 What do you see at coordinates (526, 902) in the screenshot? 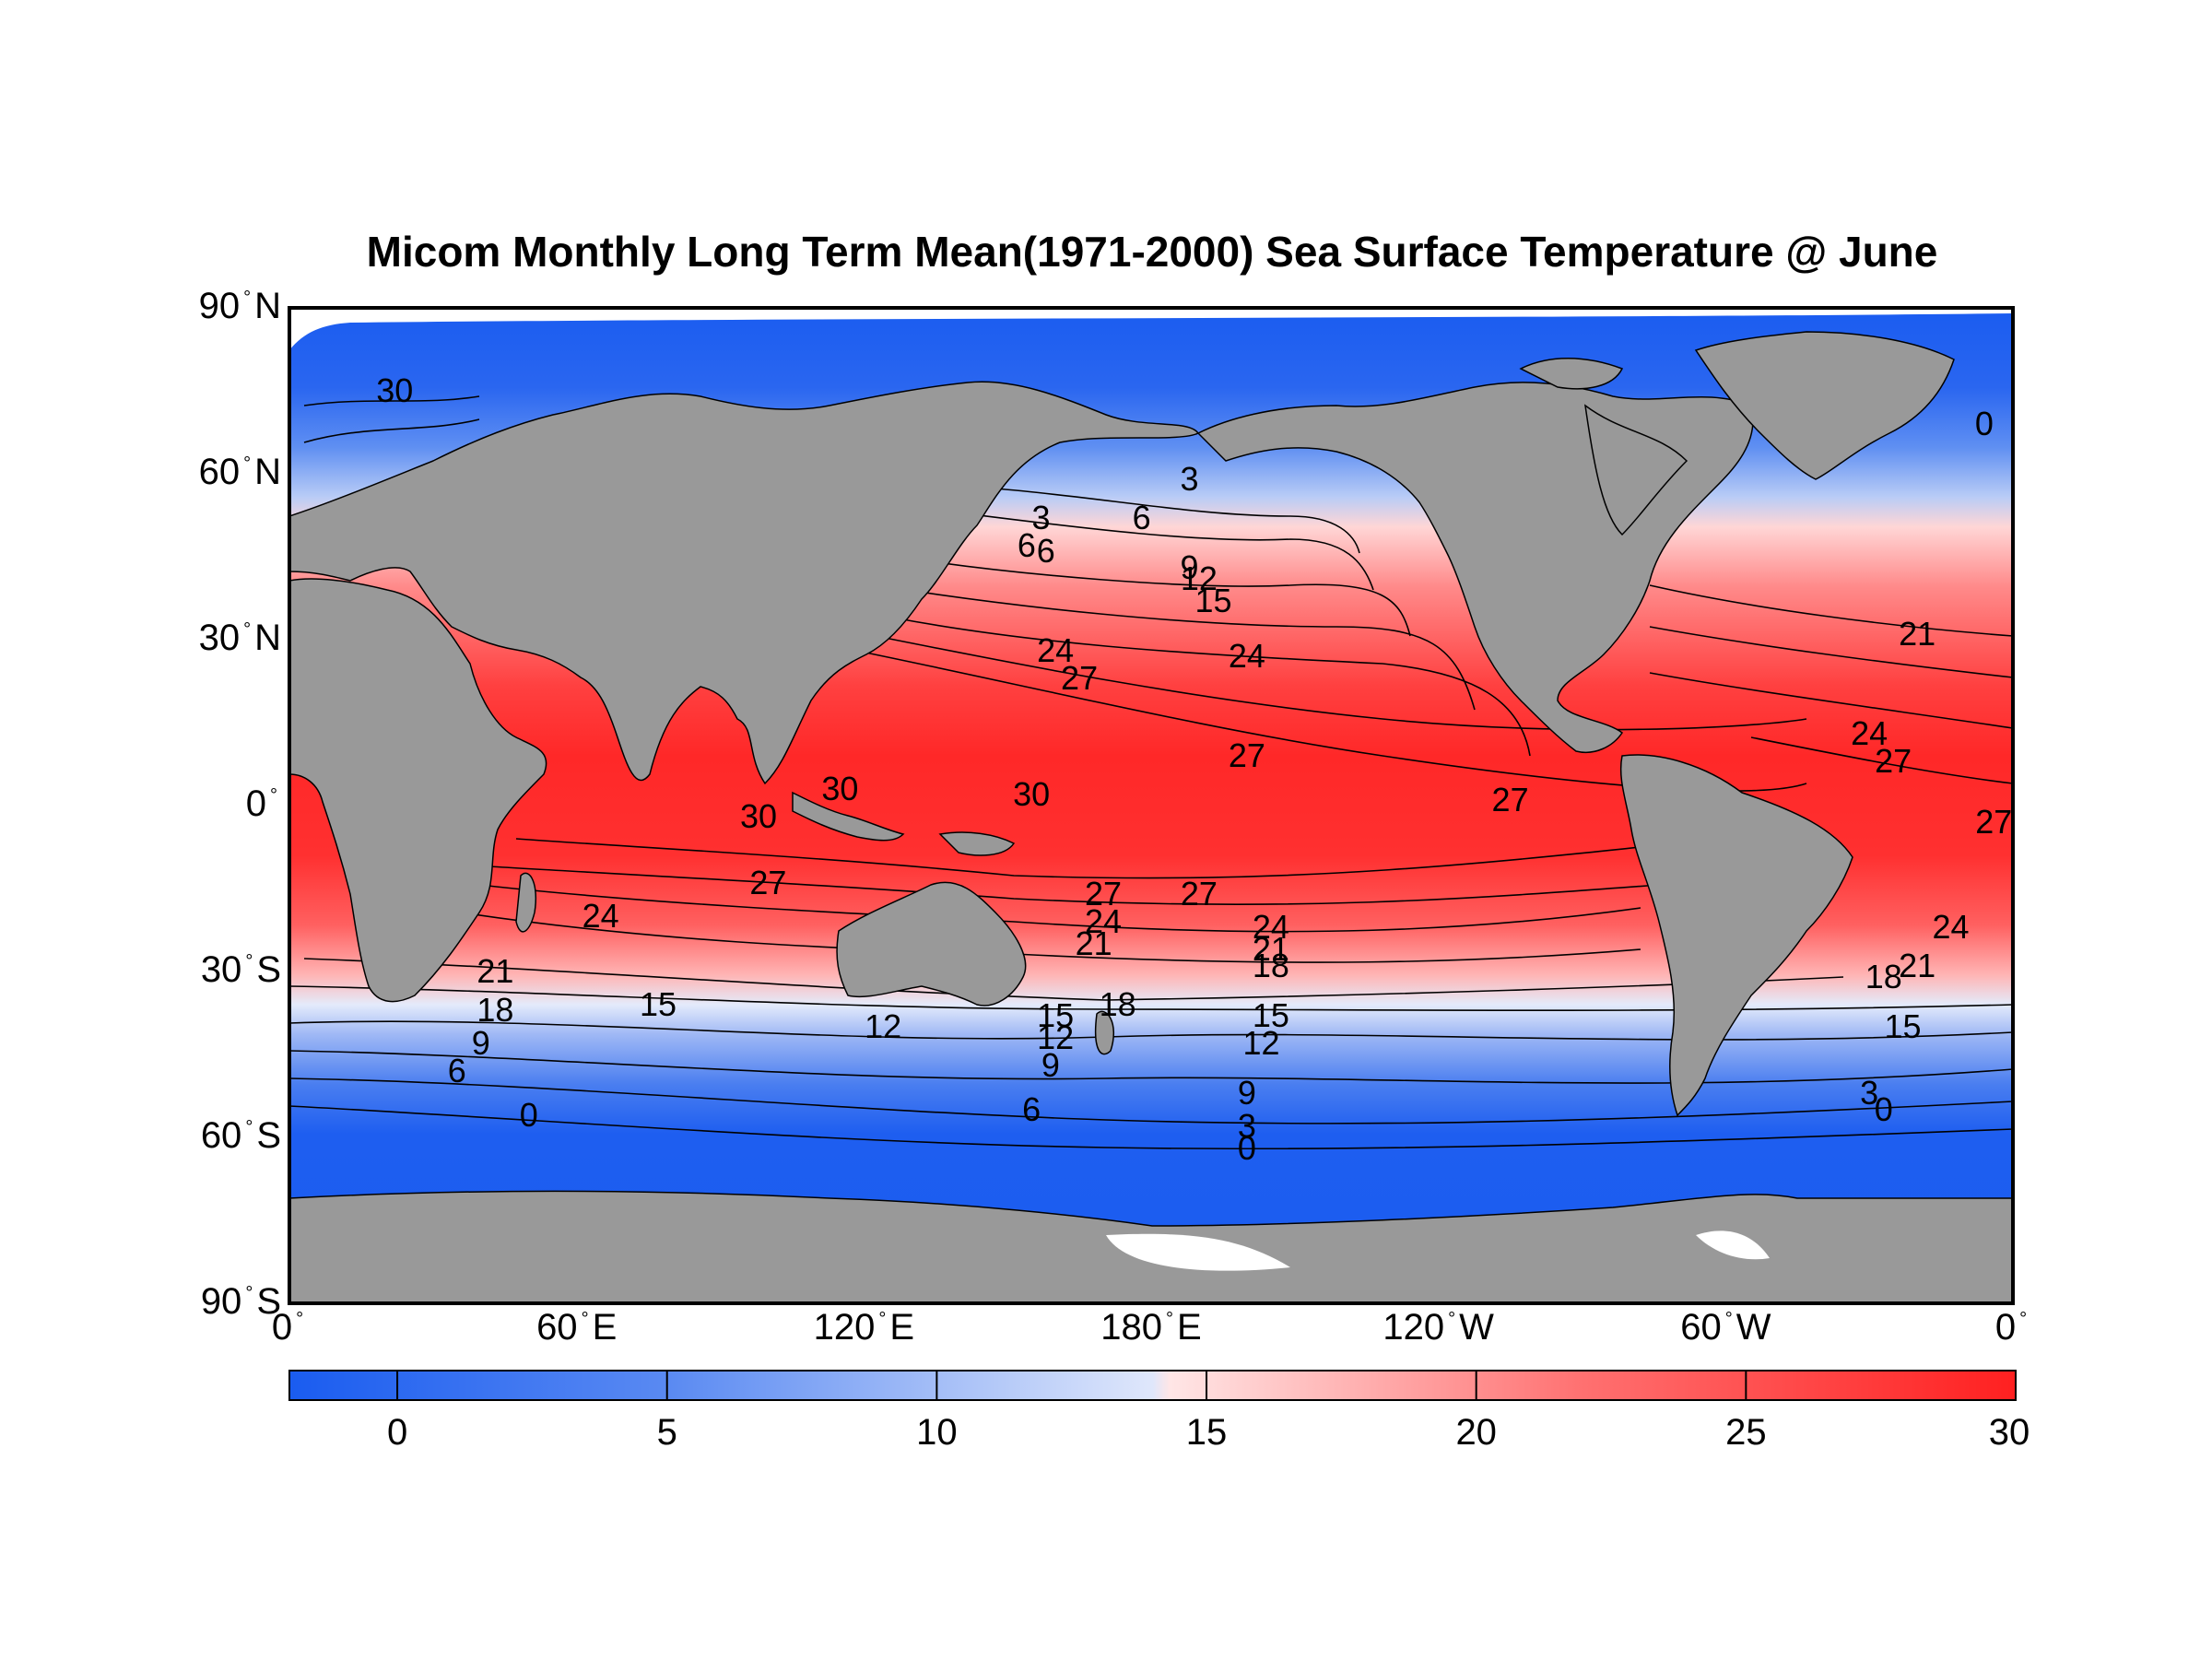
I see `madagascar` at bounding box center [526, 902].